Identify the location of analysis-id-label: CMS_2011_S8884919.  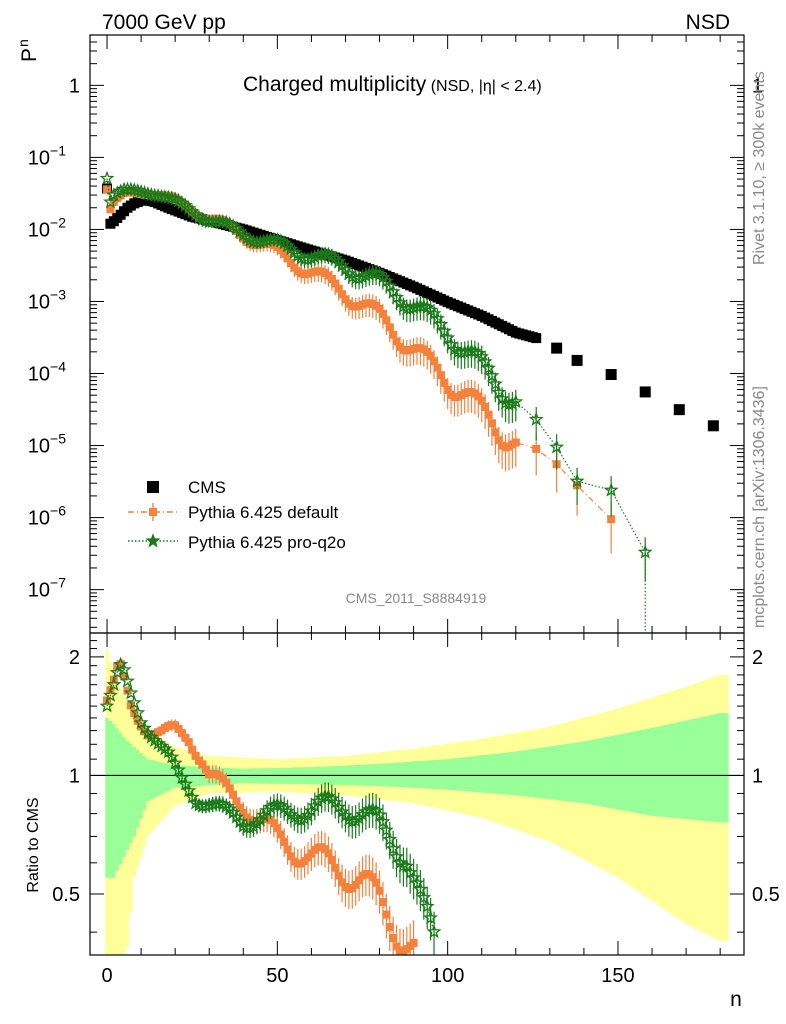
(416, 598).